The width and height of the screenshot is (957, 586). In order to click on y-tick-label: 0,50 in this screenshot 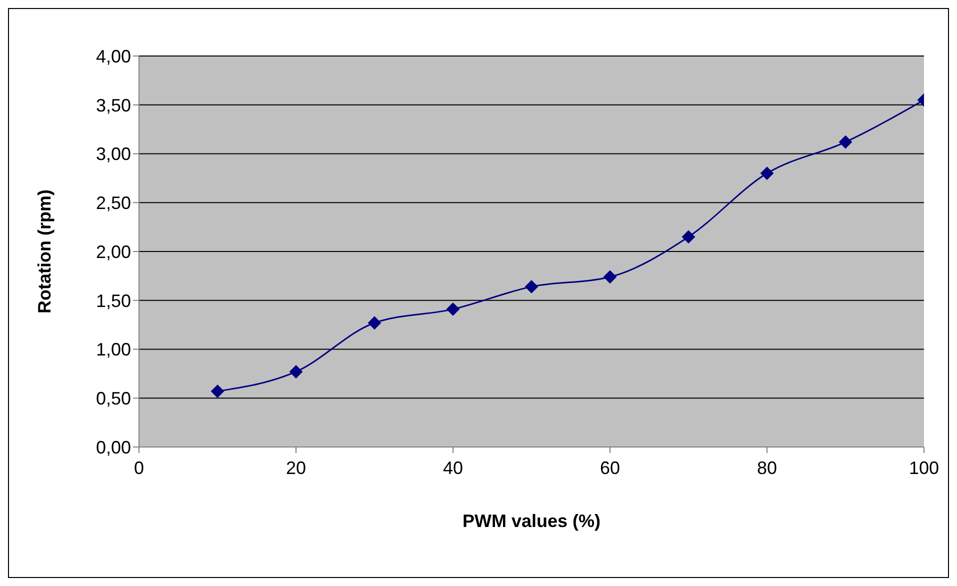, I will do `click(113, 398)`.